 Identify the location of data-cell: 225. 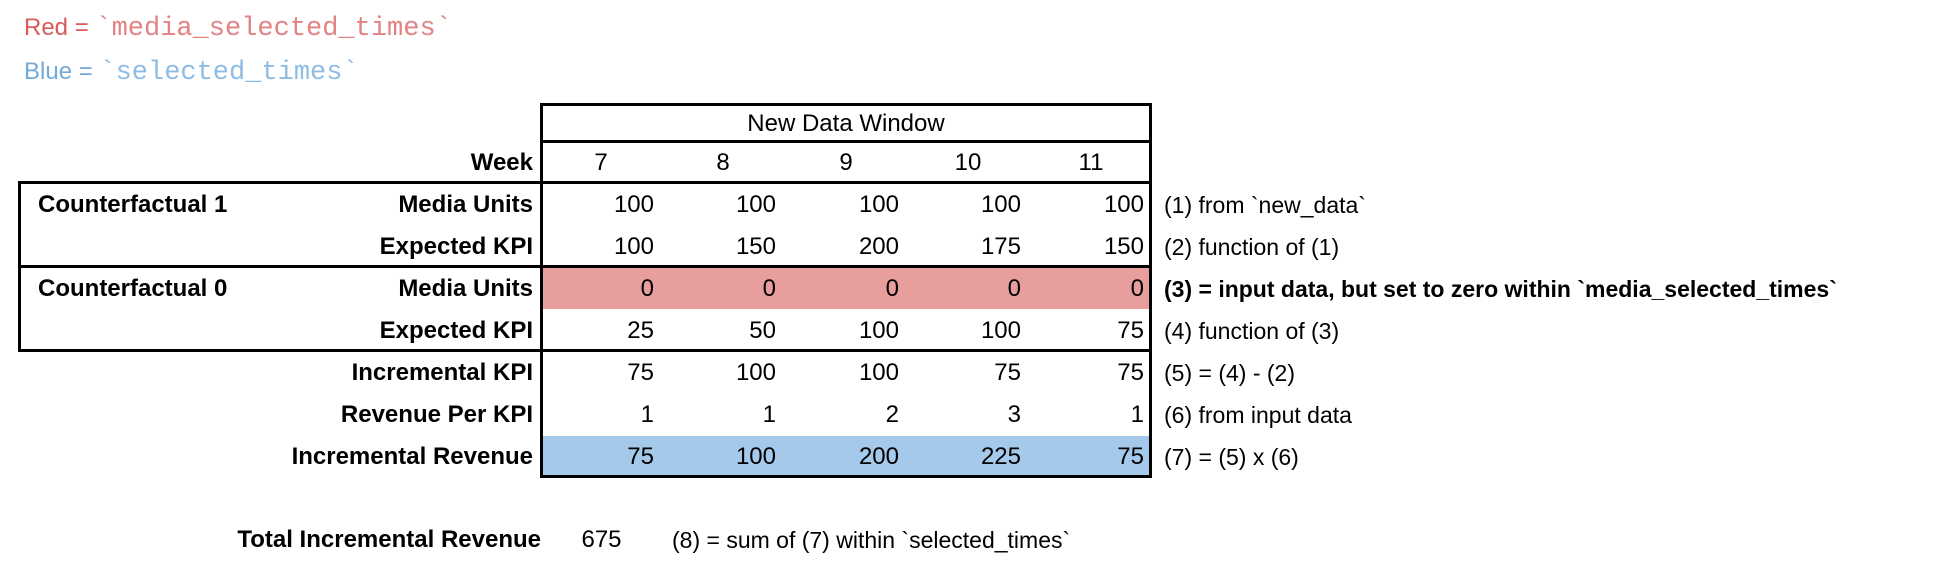
(1000, 456).